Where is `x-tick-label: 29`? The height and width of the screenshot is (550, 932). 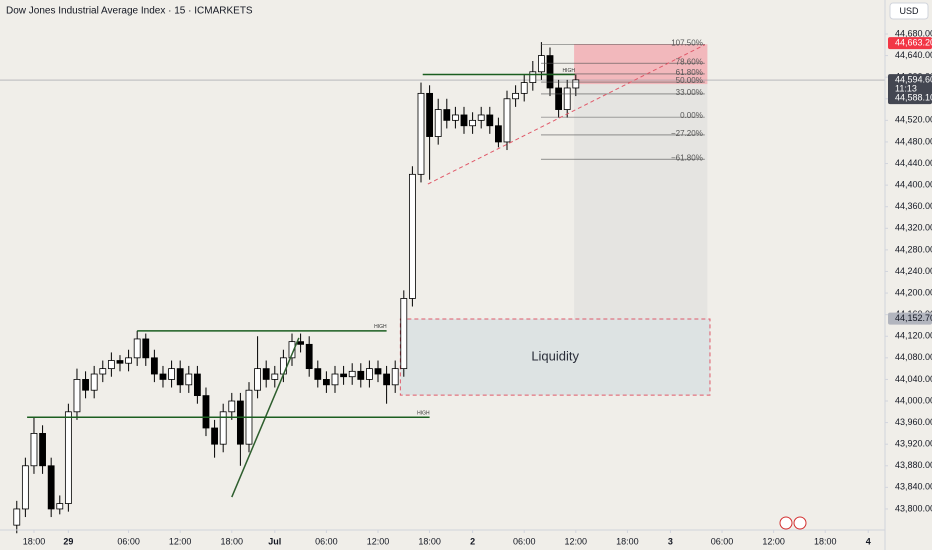 x-tick-label: 29 is located at coordinates (68, 541).